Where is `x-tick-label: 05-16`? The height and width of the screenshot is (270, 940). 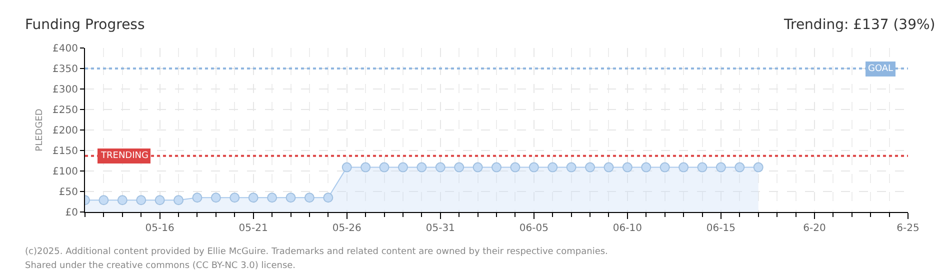 x-tick-label: 05-16 is located at coordinates (159, 228).